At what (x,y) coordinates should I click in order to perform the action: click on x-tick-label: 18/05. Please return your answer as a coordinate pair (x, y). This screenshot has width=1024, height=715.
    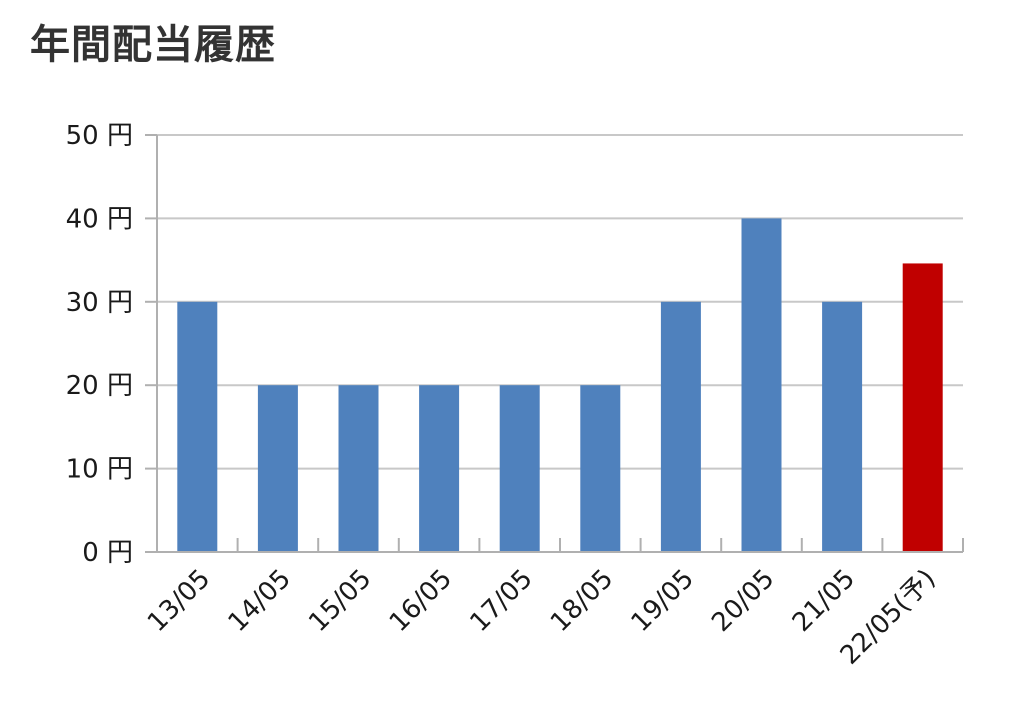
    Looking at the image, I should click on (582, 601).